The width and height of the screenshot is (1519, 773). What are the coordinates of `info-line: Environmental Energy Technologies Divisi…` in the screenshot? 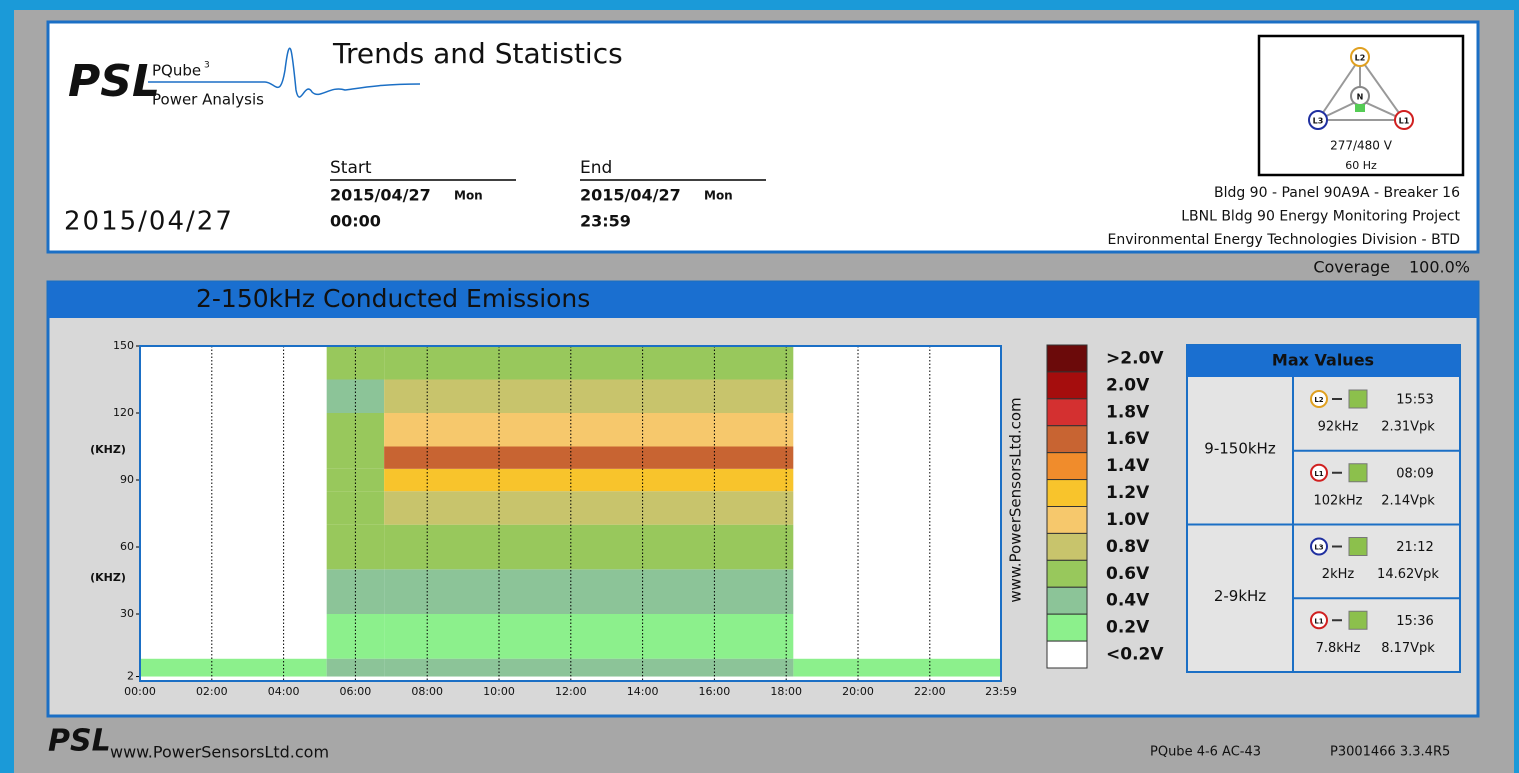 It's located at (1283, 240).